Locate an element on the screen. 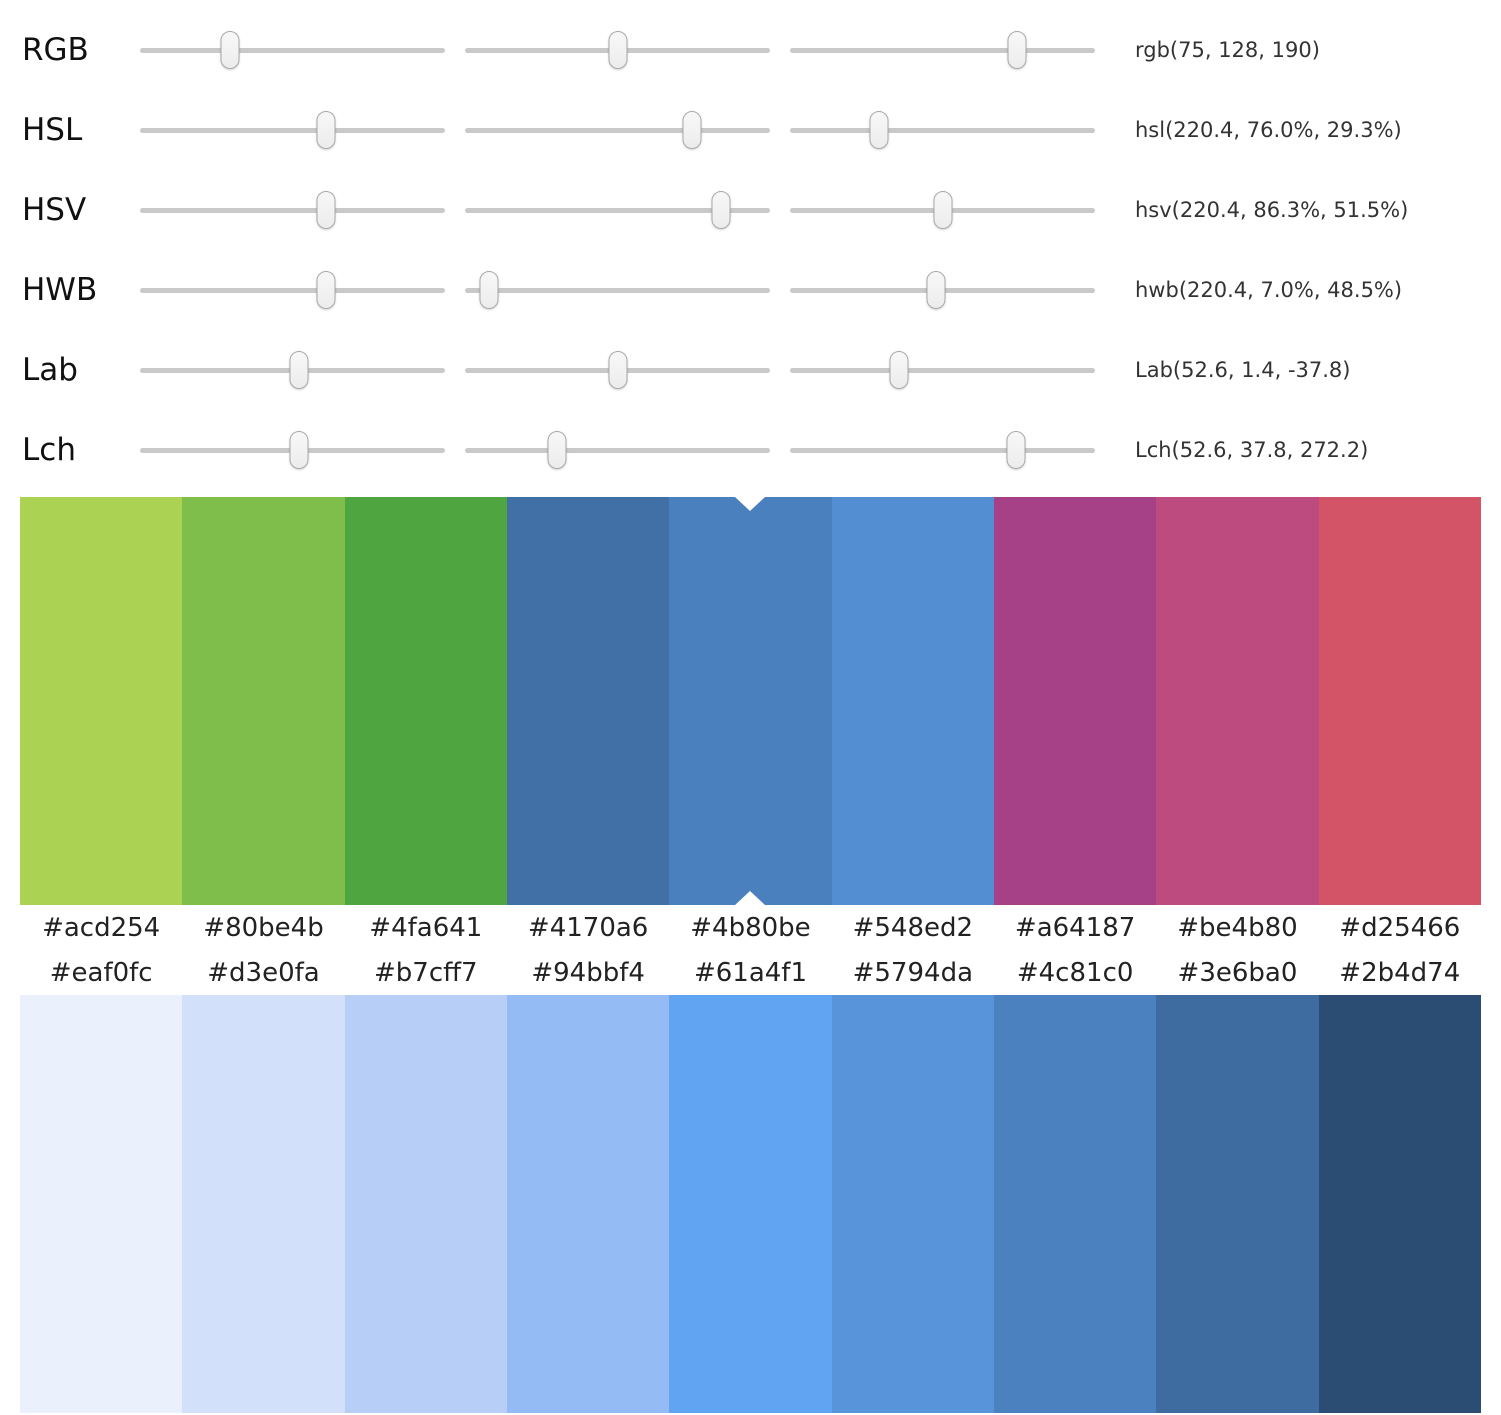 Image resolution: width=1501 pixels, height=1415 pixels. hex-code-label: #61a4f1 is located at coordinates (750, 972).